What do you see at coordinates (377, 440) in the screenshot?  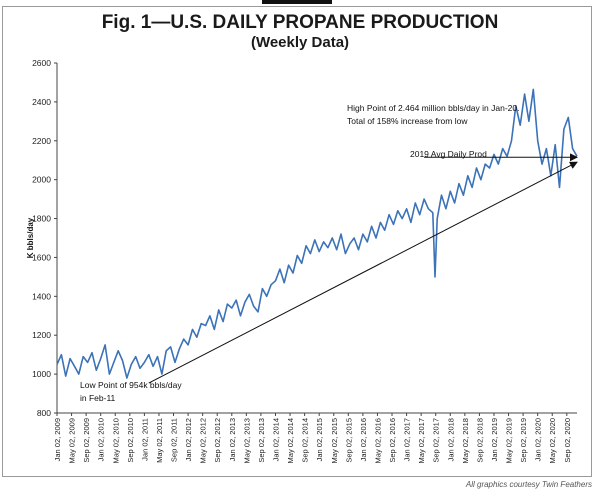 I see `x-tick-label: May 02, 2016` at bounding box center [377, 440].